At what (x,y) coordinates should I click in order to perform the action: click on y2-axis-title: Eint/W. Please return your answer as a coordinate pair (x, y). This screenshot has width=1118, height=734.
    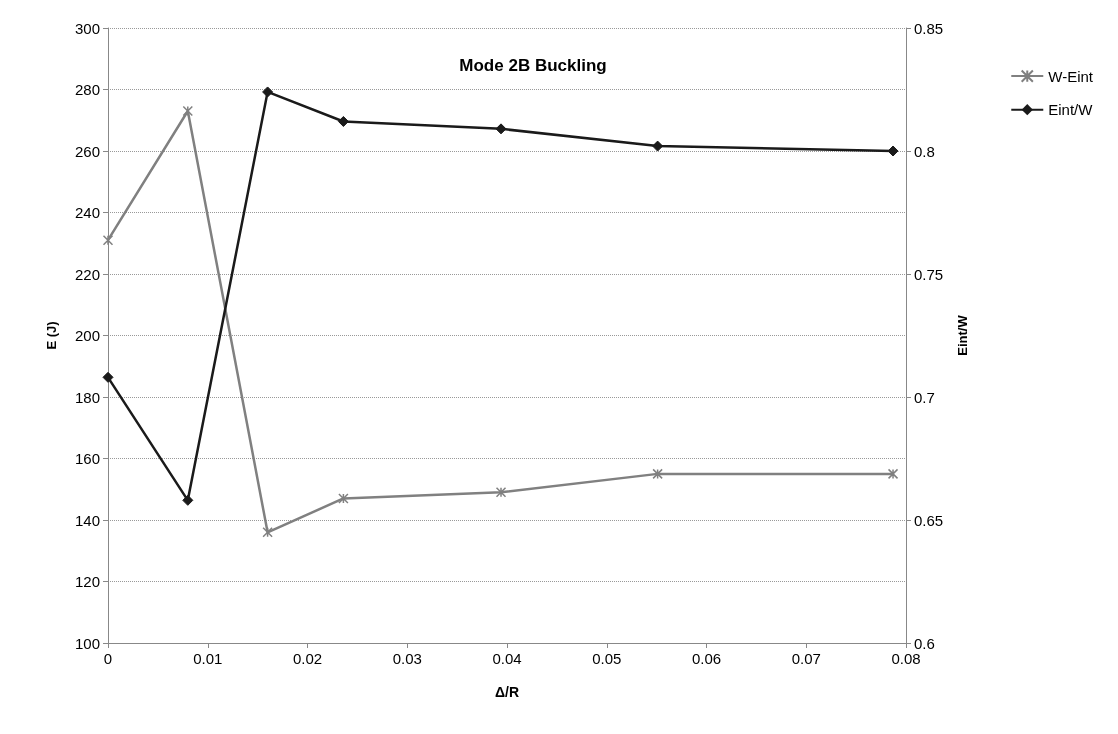
    Looking at the image, I should click on (962, 335).